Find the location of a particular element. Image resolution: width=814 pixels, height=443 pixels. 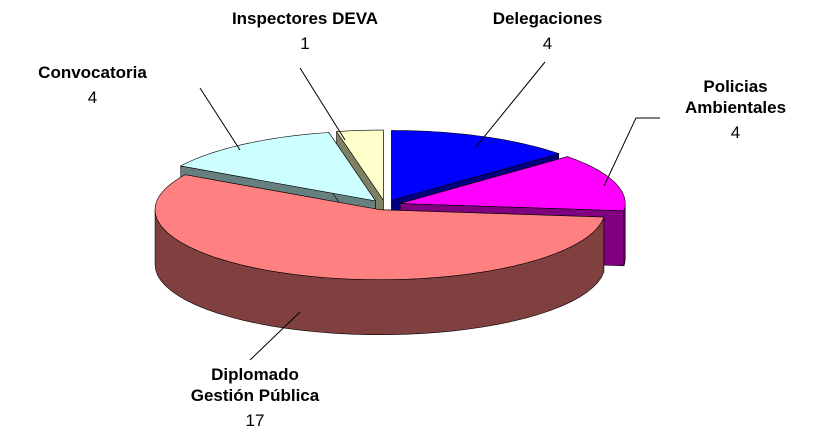

label: Diplomado Gestión Pública 17 is located at coordinates (255, 397).